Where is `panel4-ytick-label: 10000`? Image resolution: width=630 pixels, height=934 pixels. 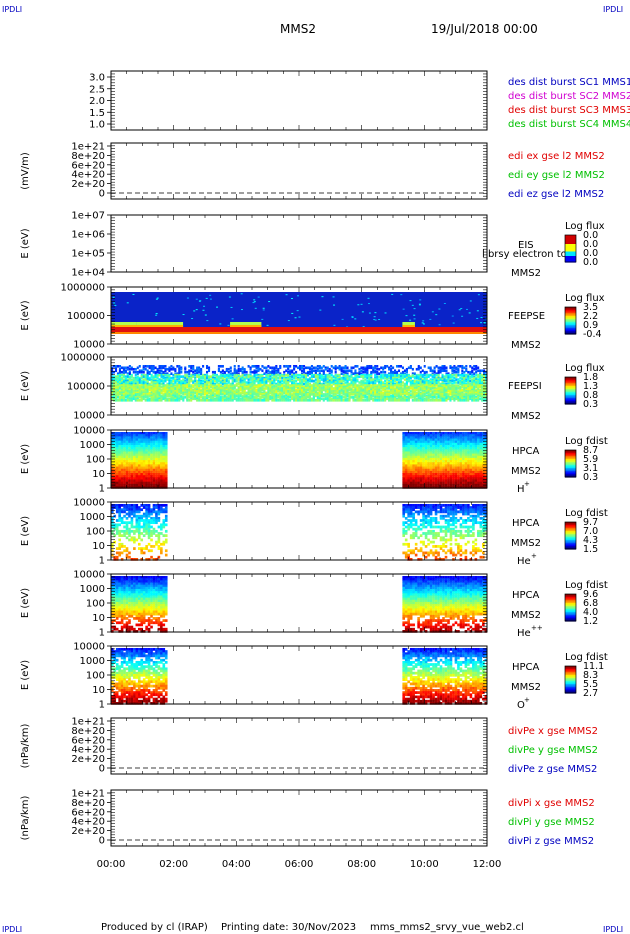 panel4-ytick-label: 10000 is located at coordinates (89, 345).